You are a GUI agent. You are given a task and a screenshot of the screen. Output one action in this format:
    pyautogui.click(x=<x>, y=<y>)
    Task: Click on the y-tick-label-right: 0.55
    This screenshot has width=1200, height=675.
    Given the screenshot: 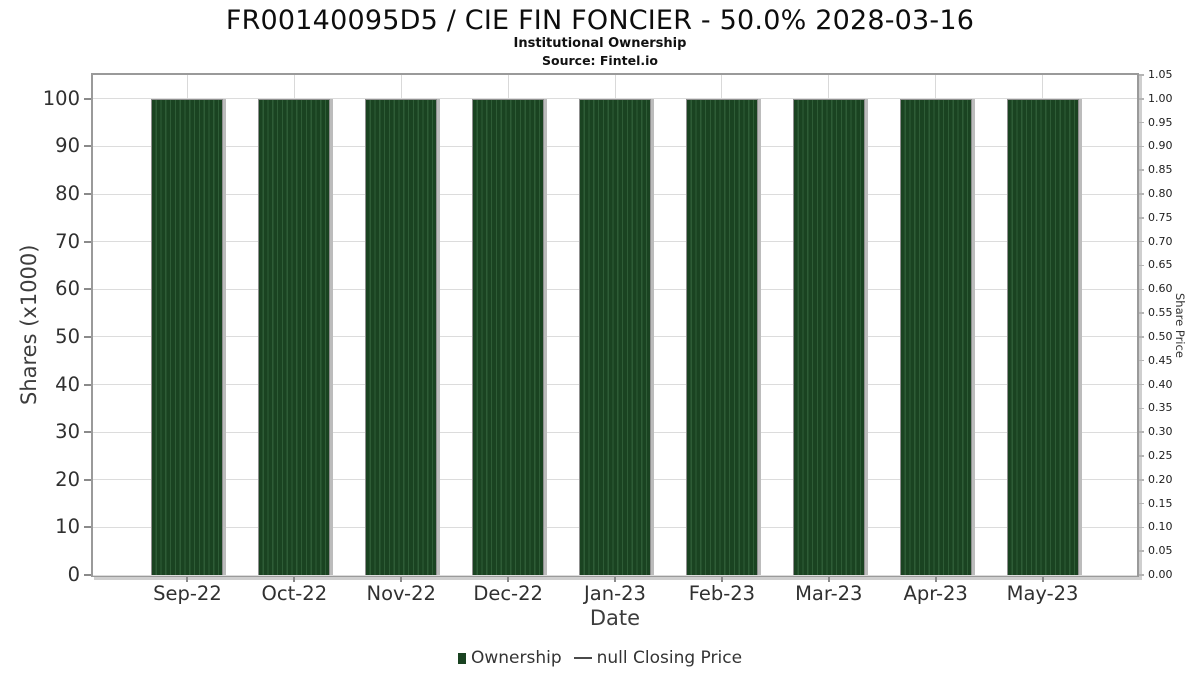 What is the action you would take?
    pyautogui.click(x=1160, y=313)
    